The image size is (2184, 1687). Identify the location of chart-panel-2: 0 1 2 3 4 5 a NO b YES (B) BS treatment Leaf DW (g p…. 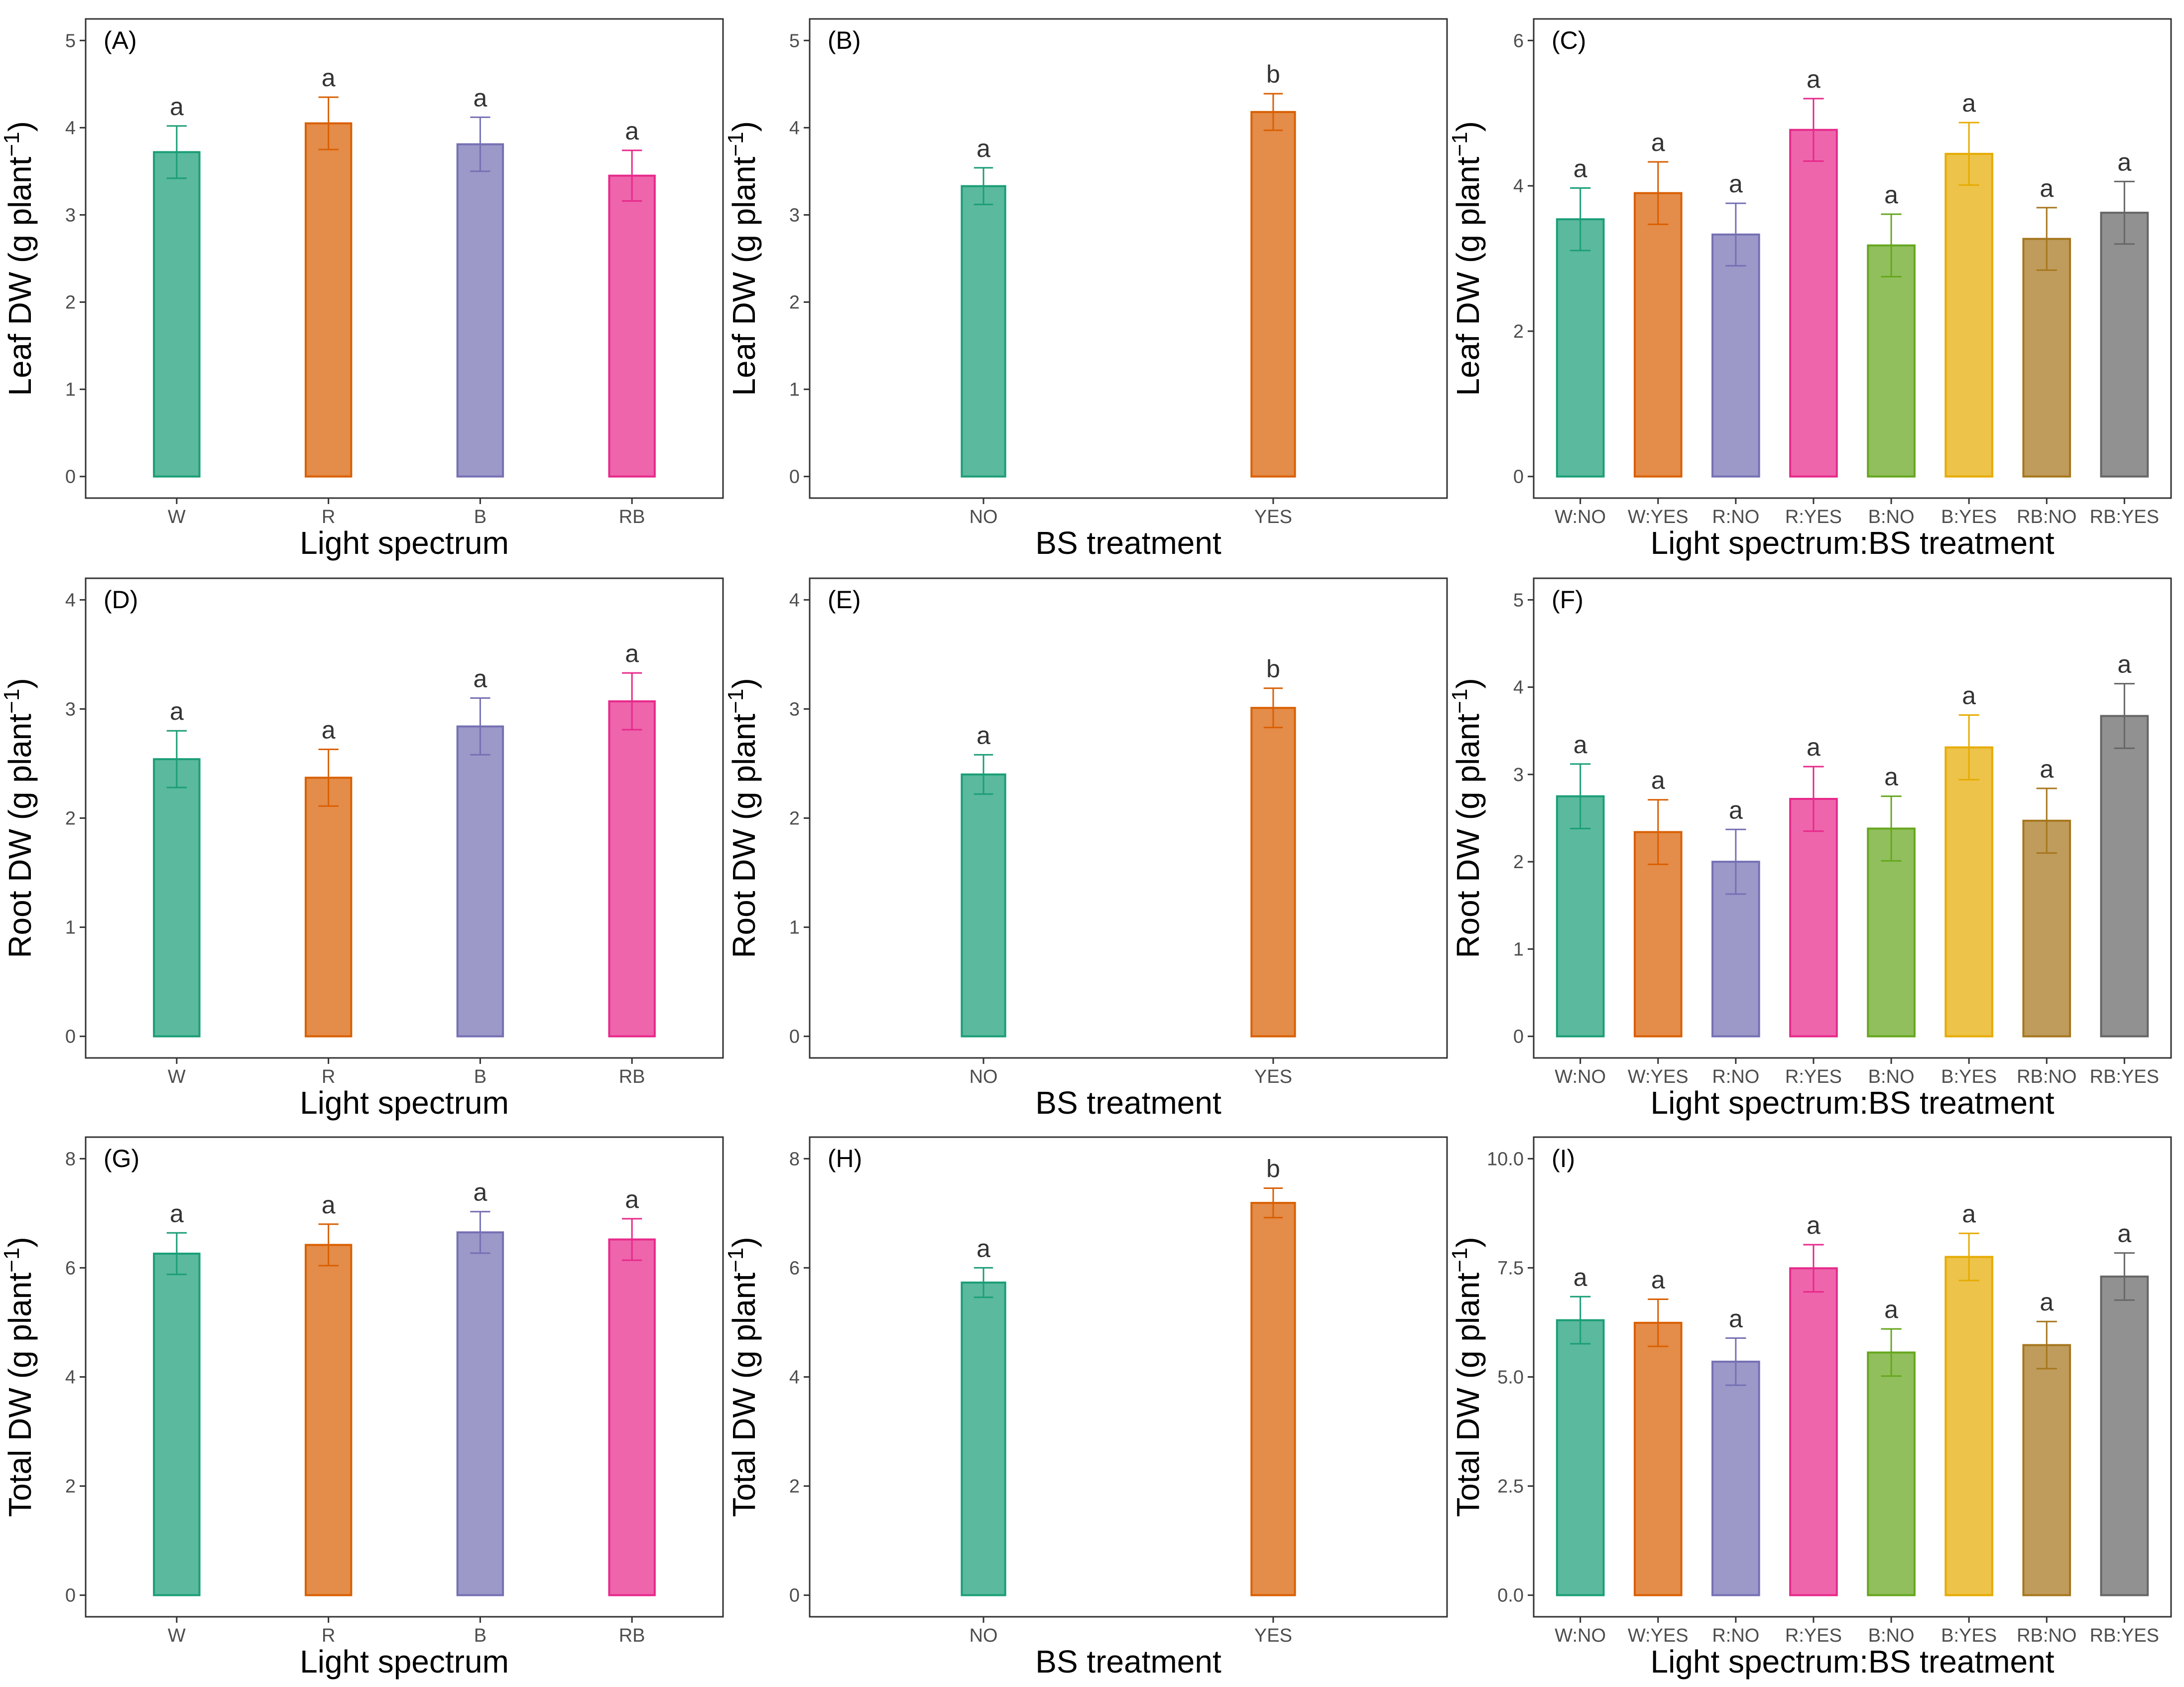
(1086, 289).